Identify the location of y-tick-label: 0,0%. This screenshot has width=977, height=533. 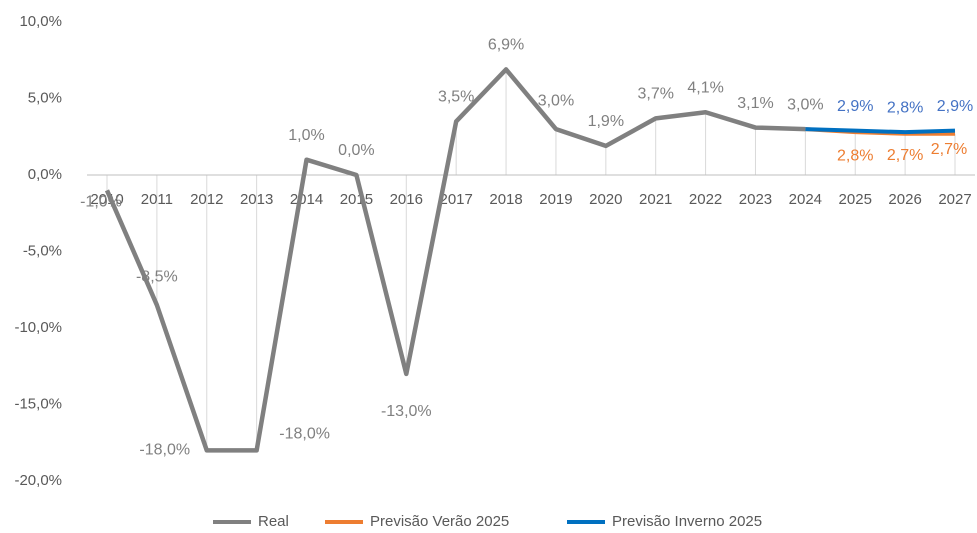
(45, 174).